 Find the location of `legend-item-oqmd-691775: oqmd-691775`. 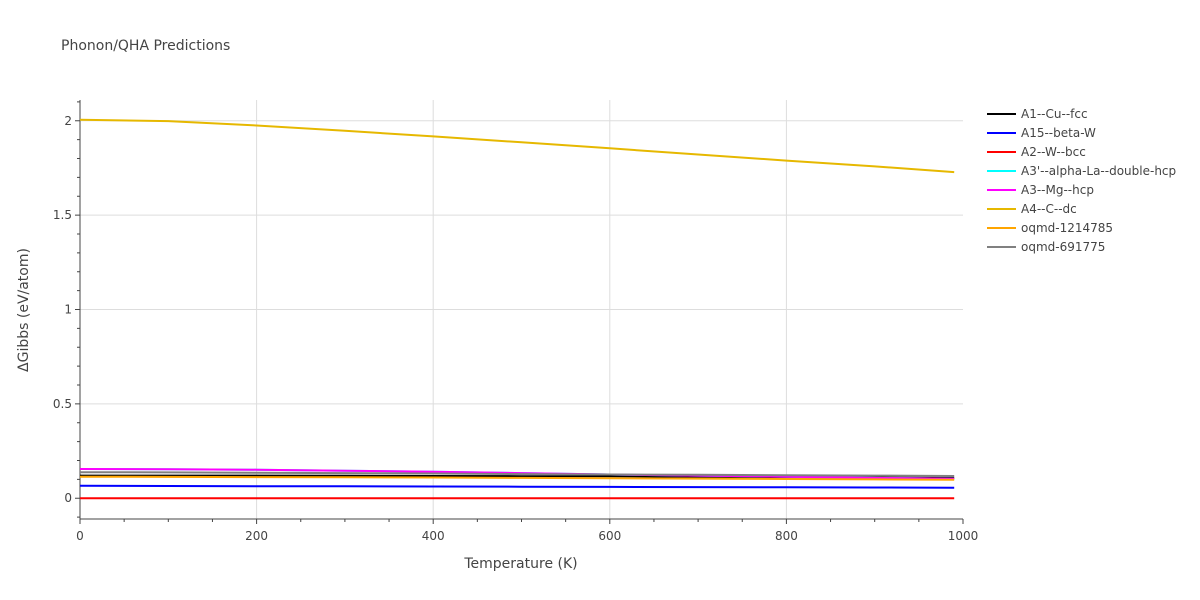

legend-item-oqmd-691775: oqmd-691775 is located at coordinates (1046, 247).